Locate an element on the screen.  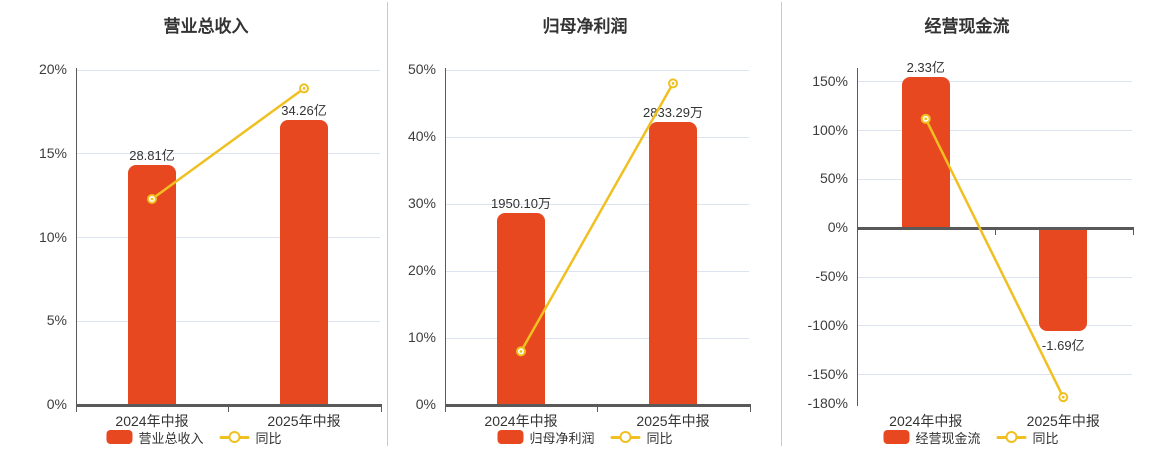
legend: 归母净利润 同比 is located at coordinates (585, 437).